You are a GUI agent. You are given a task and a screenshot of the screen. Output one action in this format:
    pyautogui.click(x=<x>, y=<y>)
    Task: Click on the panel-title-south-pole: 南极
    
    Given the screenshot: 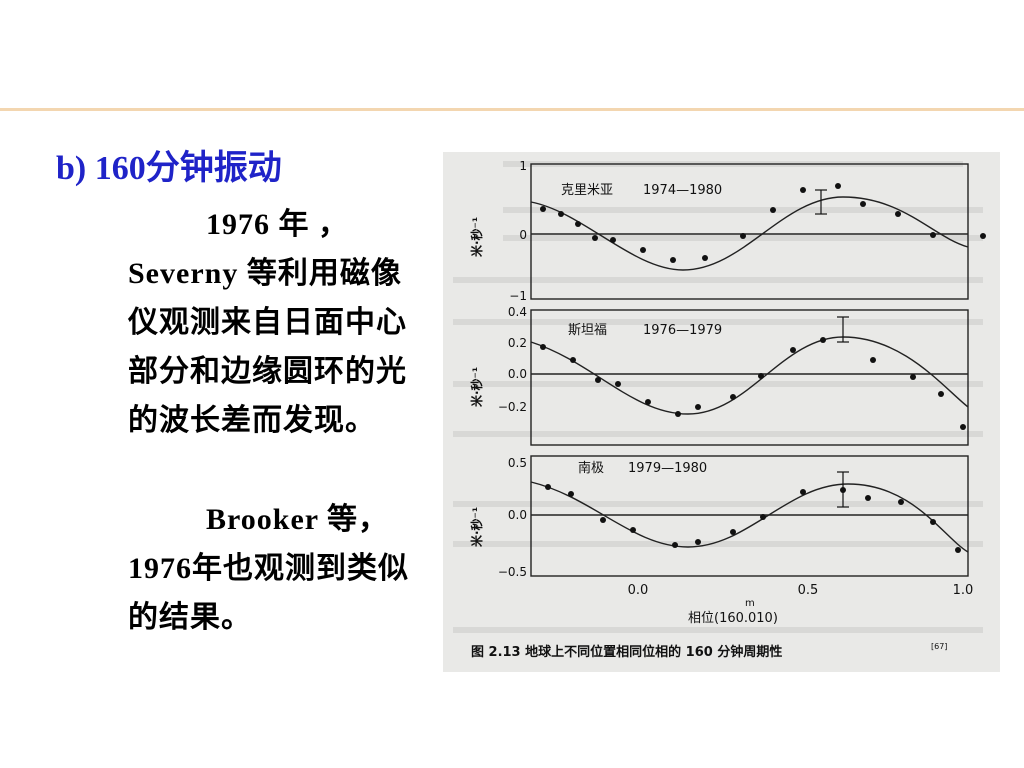 What is the action you would take?
    pyautogui.click(x=591, y=468)
    